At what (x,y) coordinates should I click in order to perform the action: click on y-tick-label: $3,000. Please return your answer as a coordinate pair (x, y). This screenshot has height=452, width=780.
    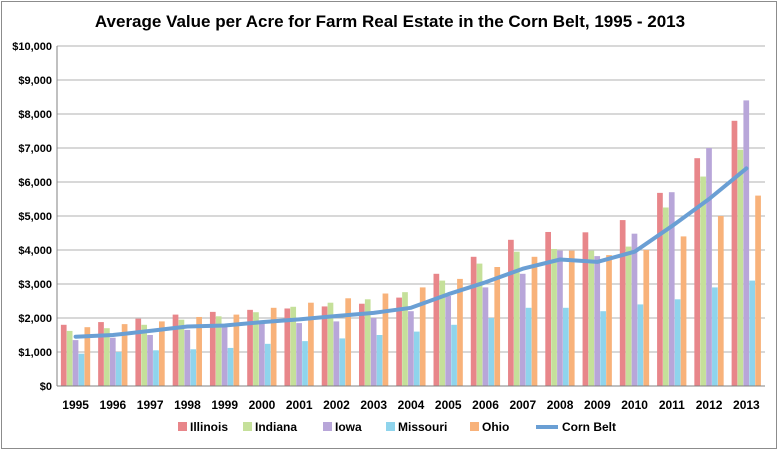
    Looking at the image, I should click on (35, 285).